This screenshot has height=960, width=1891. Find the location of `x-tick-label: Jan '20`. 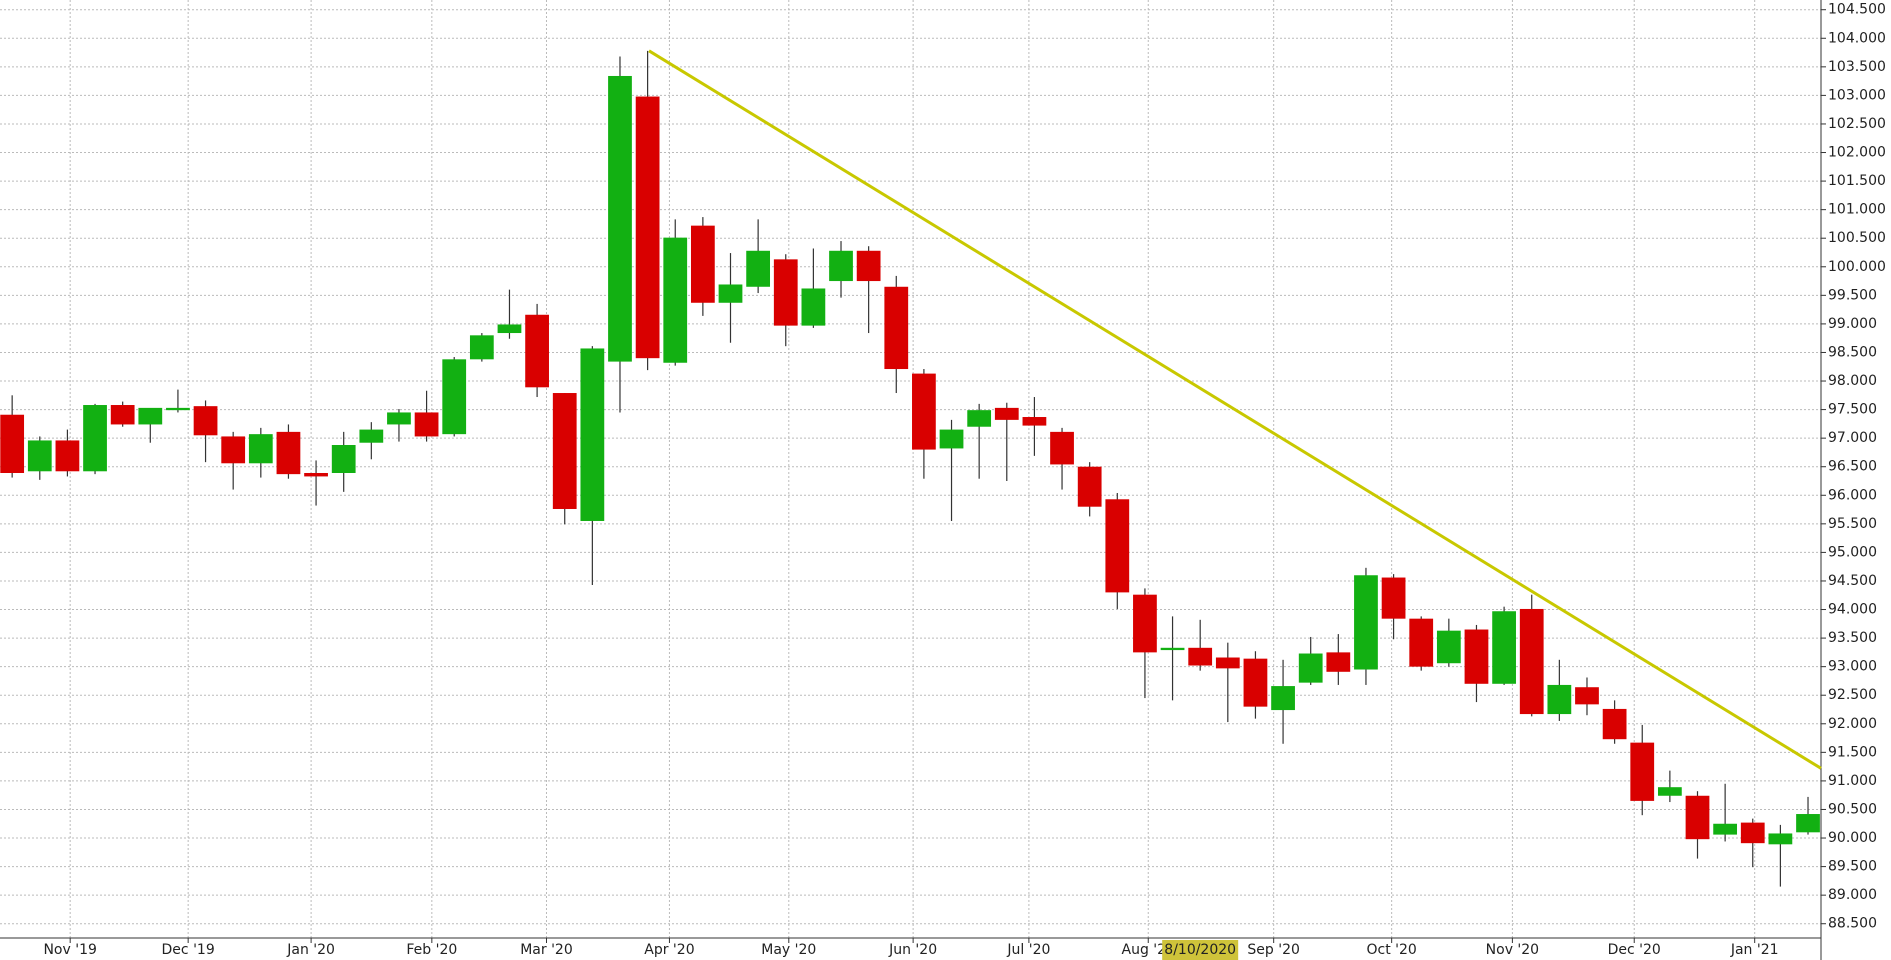

x-tick-label: Jan '20 is located at coordinates (310, 950).